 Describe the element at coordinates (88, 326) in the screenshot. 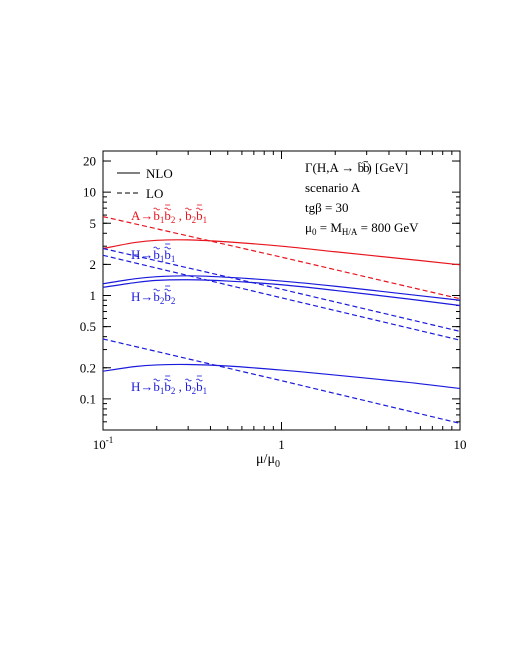

I see `y-tick-label: 0.5` at that location.